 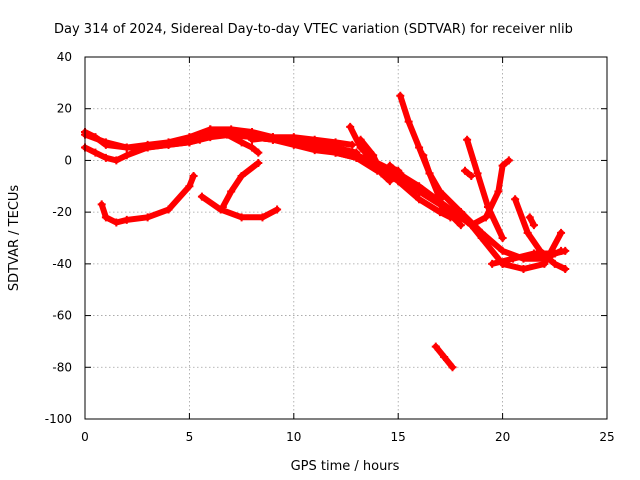 I want to click on y-tick-label: 0, so click(x=68, y=160).